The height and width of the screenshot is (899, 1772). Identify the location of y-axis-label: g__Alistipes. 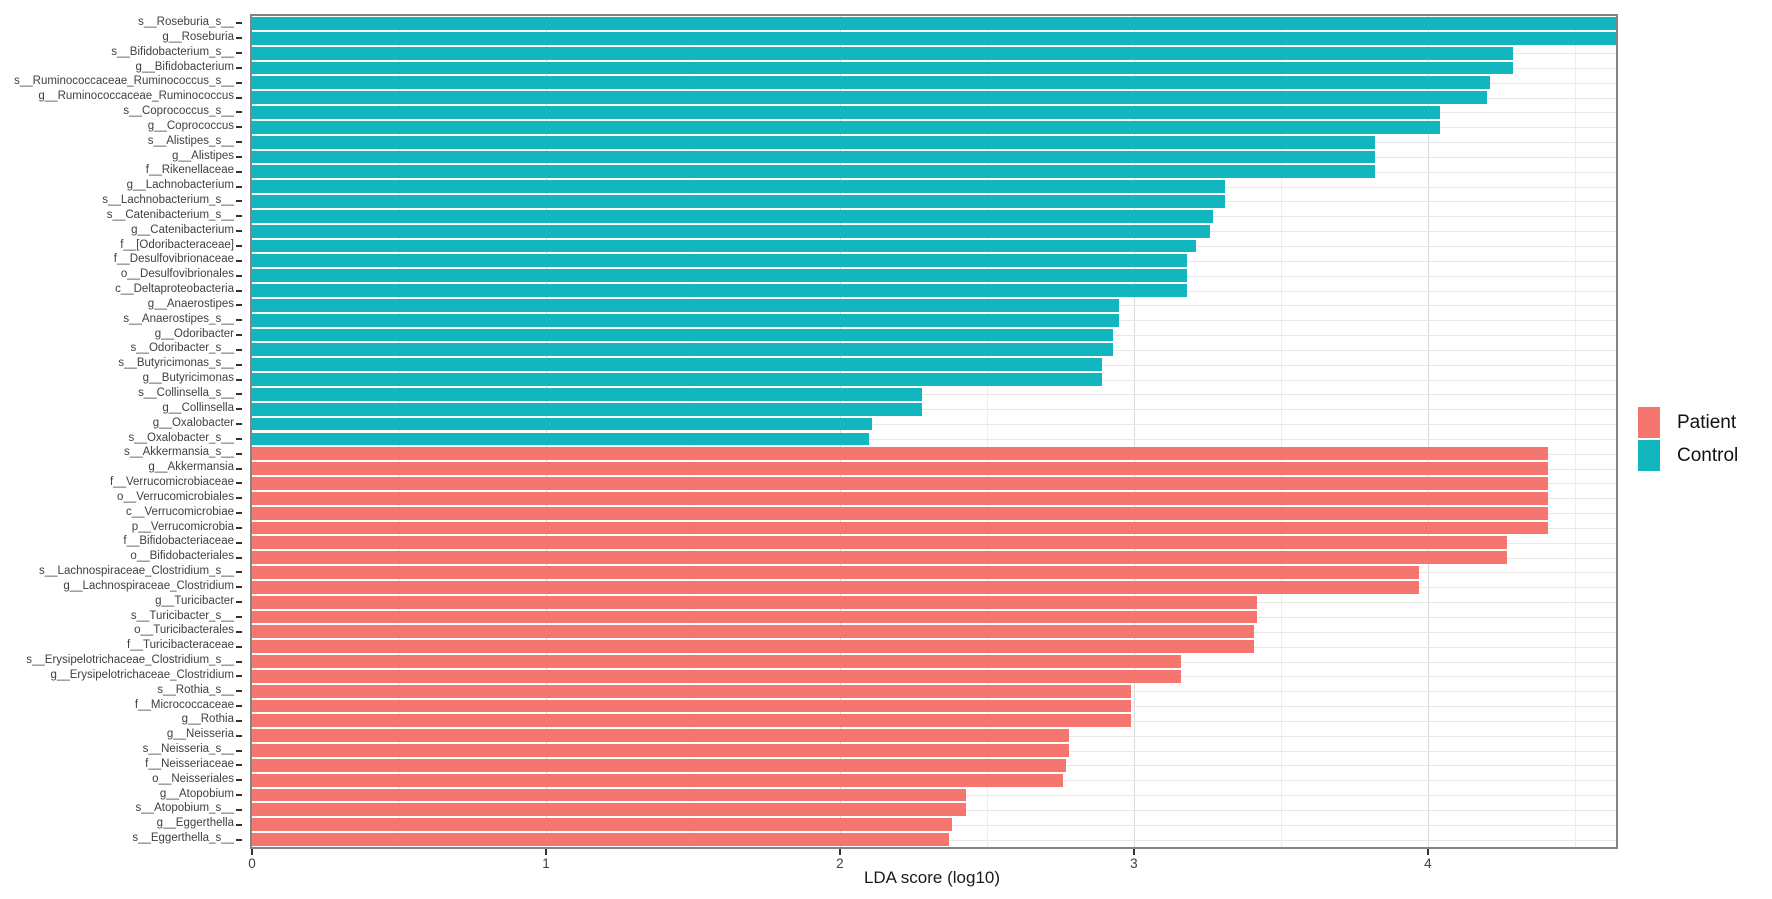
(202, 155).